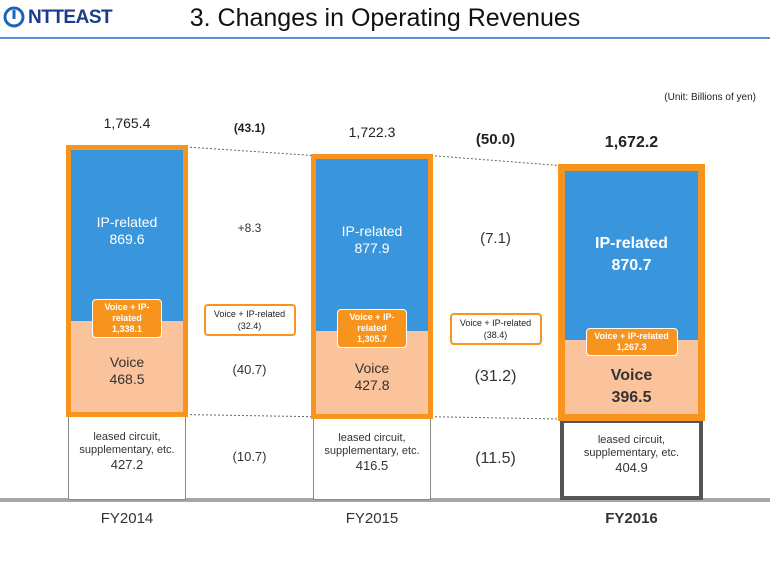 This screenshot has height=576, width=770. I want to click on segment-label: leased circuit, supplementary, etc. 404.9, so click(631, 455).